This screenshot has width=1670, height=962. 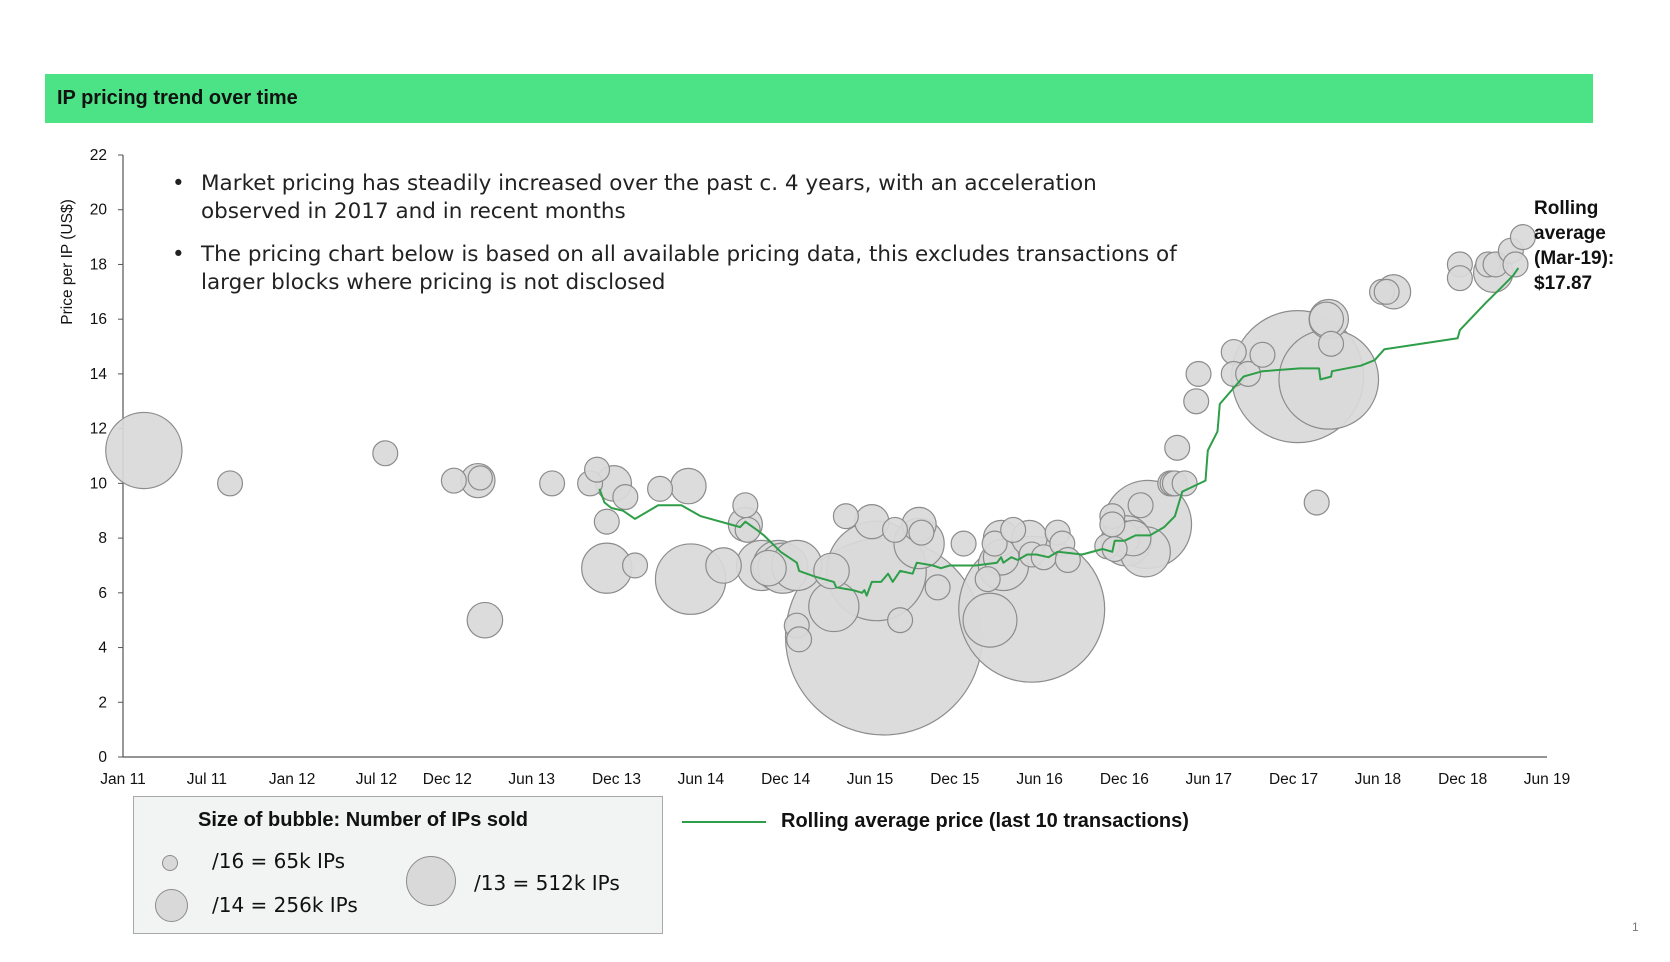 What do you see at coordinates (785, 779) in the screenshot?
I see `x-tick-label: Dec 14` at bounding box center [785, 779].